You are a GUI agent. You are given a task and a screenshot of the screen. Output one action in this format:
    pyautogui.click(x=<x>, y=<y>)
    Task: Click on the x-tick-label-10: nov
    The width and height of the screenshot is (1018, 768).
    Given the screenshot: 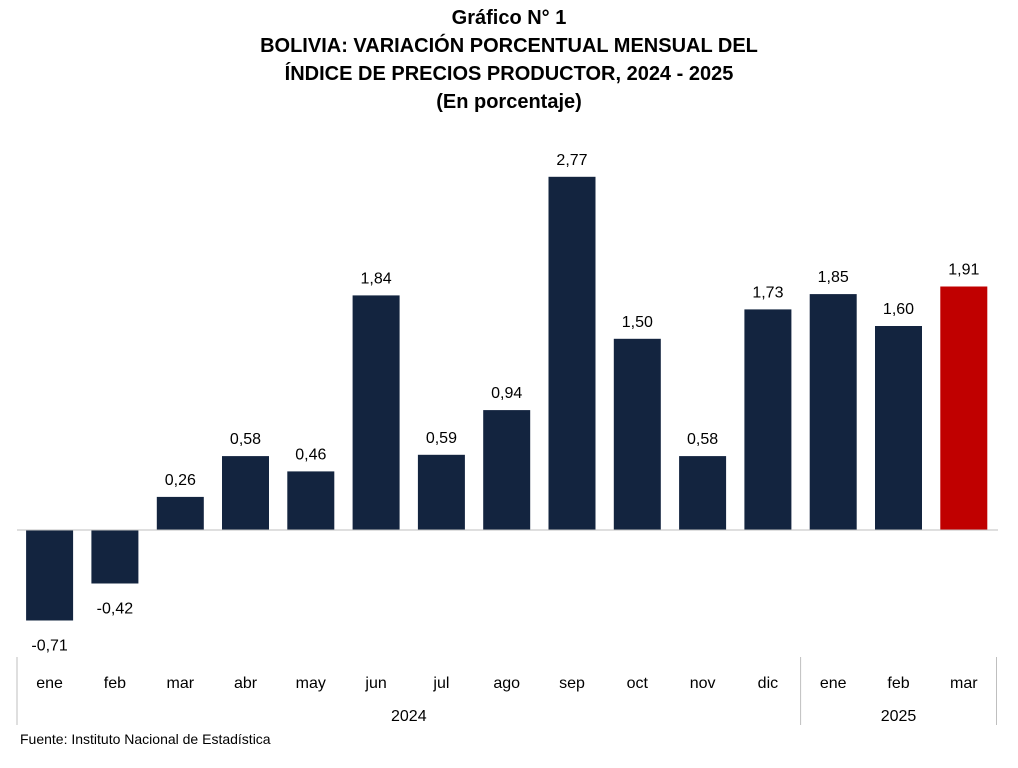 What is the action you would take?
    pyautogui.click(x=703, y=683)
    